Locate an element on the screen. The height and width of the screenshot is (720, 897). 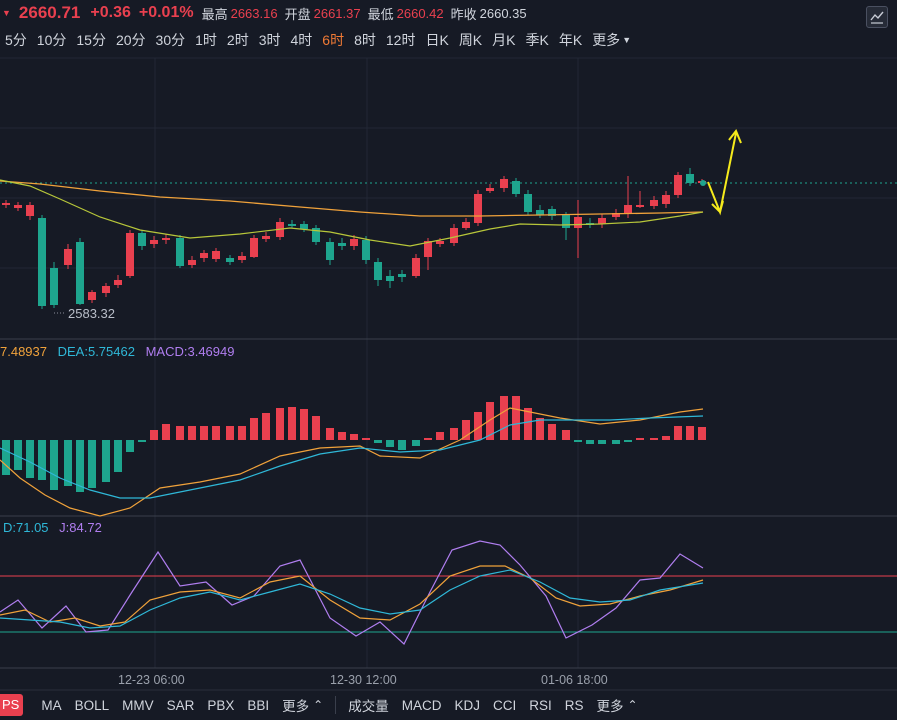
bottom-right-item-3: CCI is located at coordinates (505, 705).